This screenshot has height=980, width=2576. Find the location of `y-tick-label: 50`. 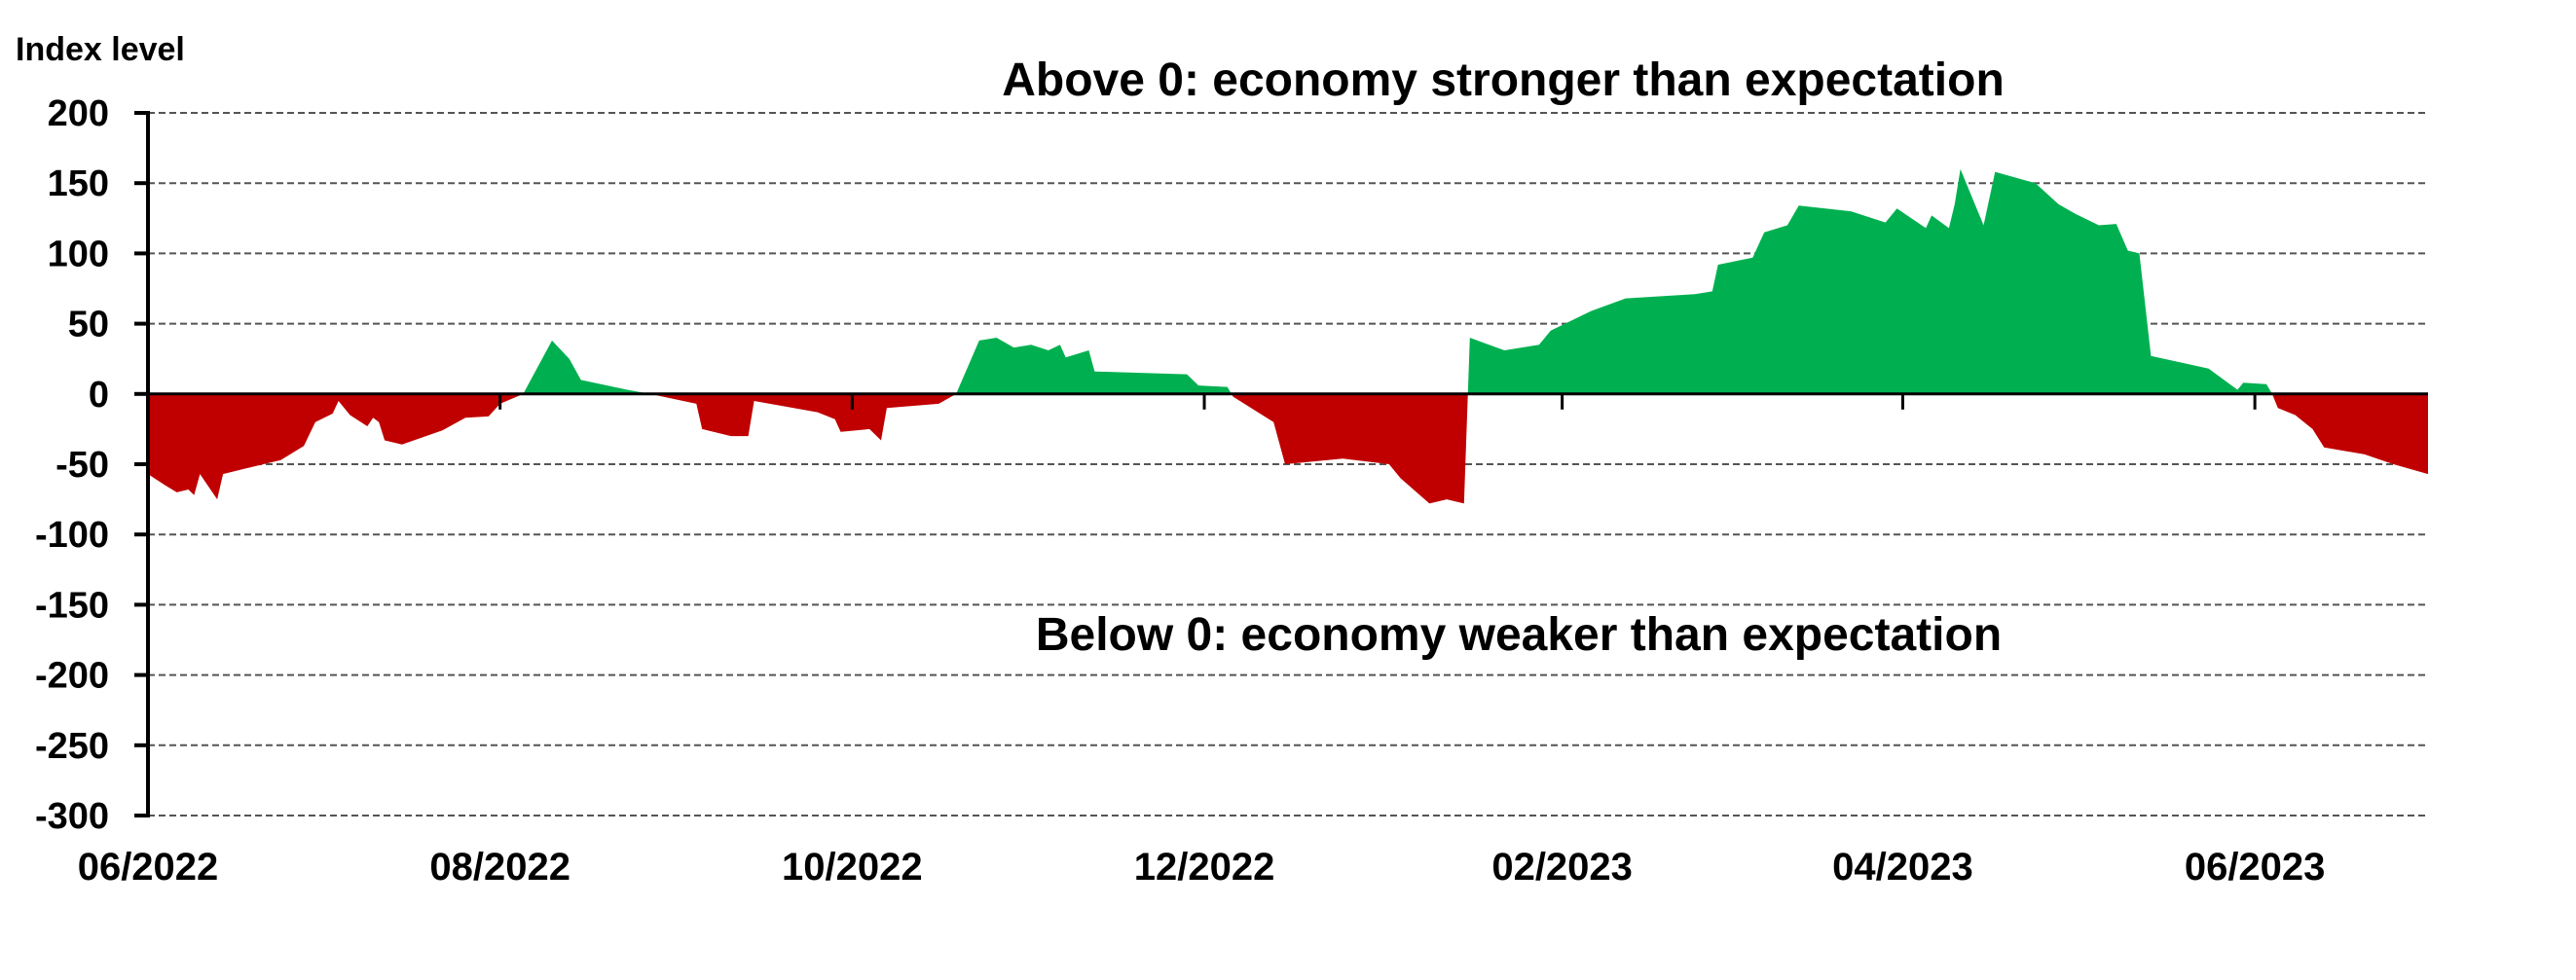

y-tick-label: 50 is located at coordinates (88, 325).